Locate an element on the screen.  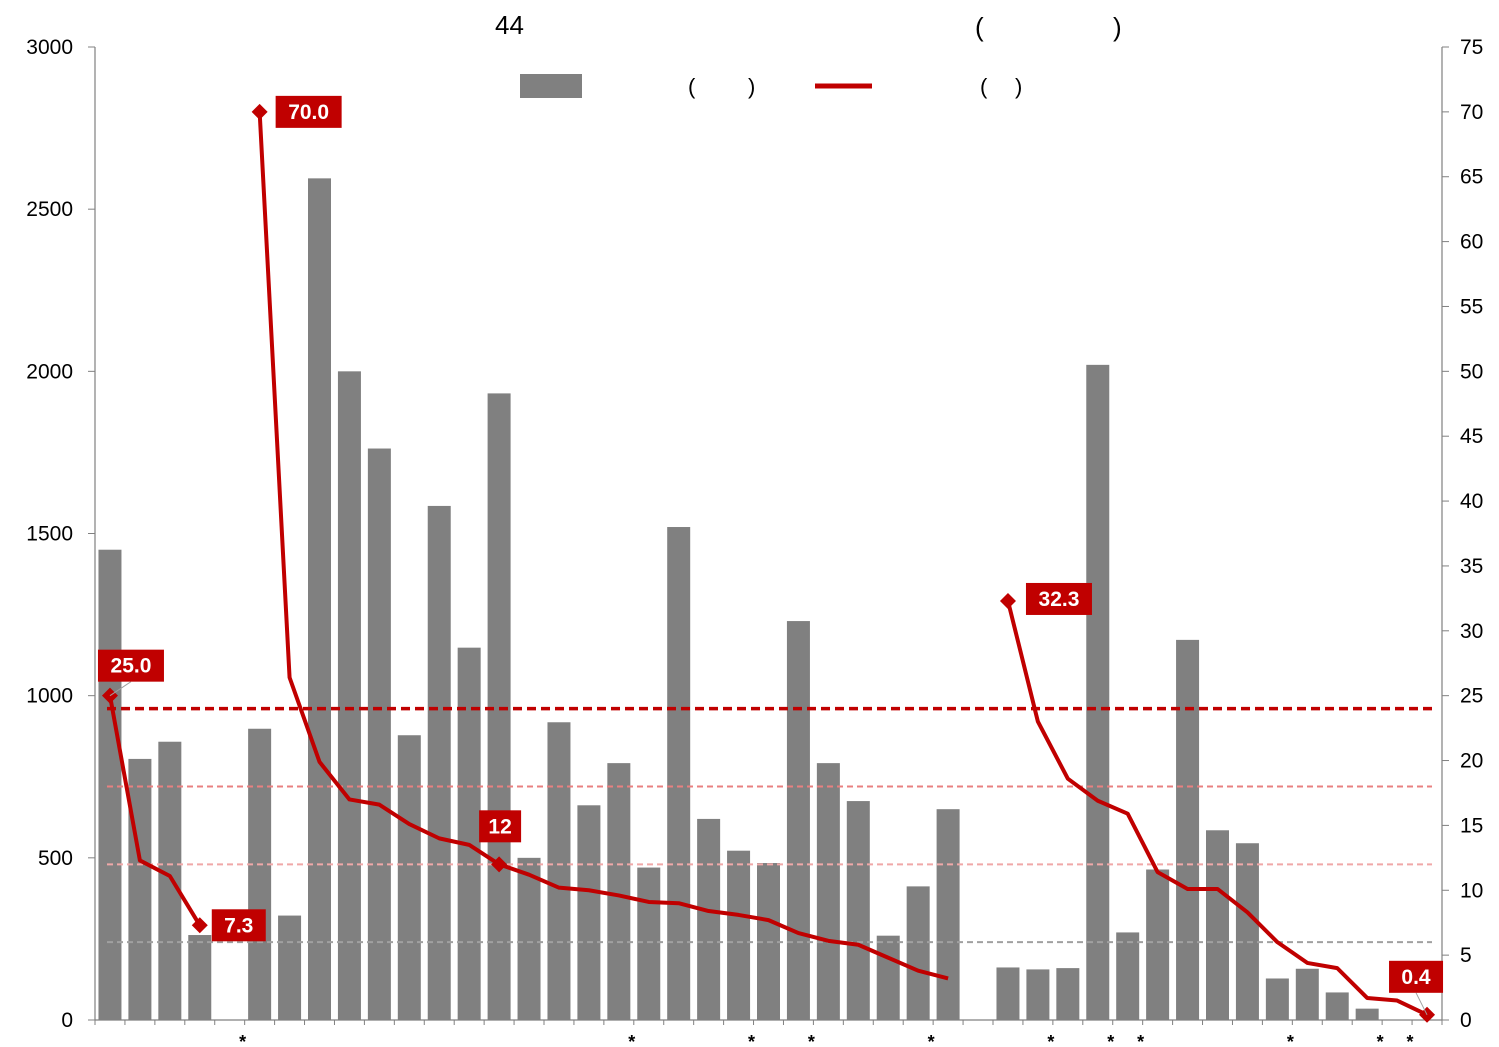
data-label: 25.0 is located at coordinates (131, 666).